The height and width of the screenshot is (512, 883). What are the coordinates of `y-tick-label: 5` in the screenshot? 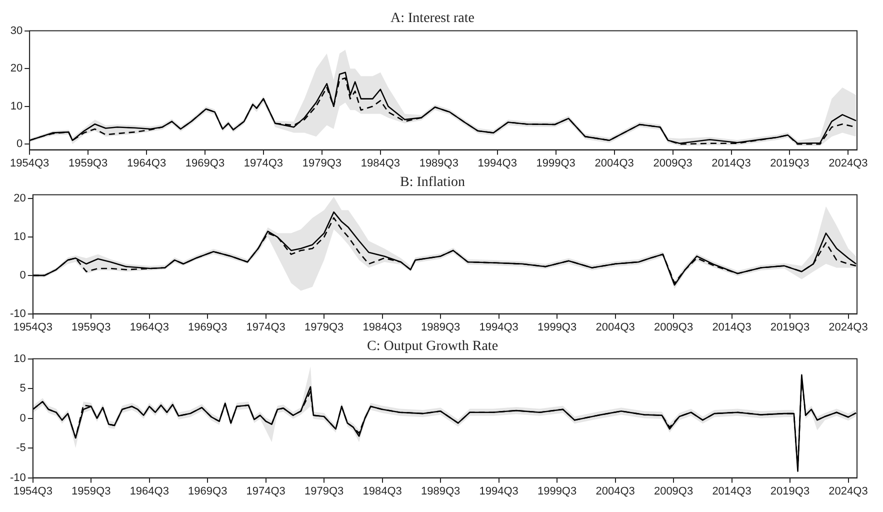 It's located at (23, 388).